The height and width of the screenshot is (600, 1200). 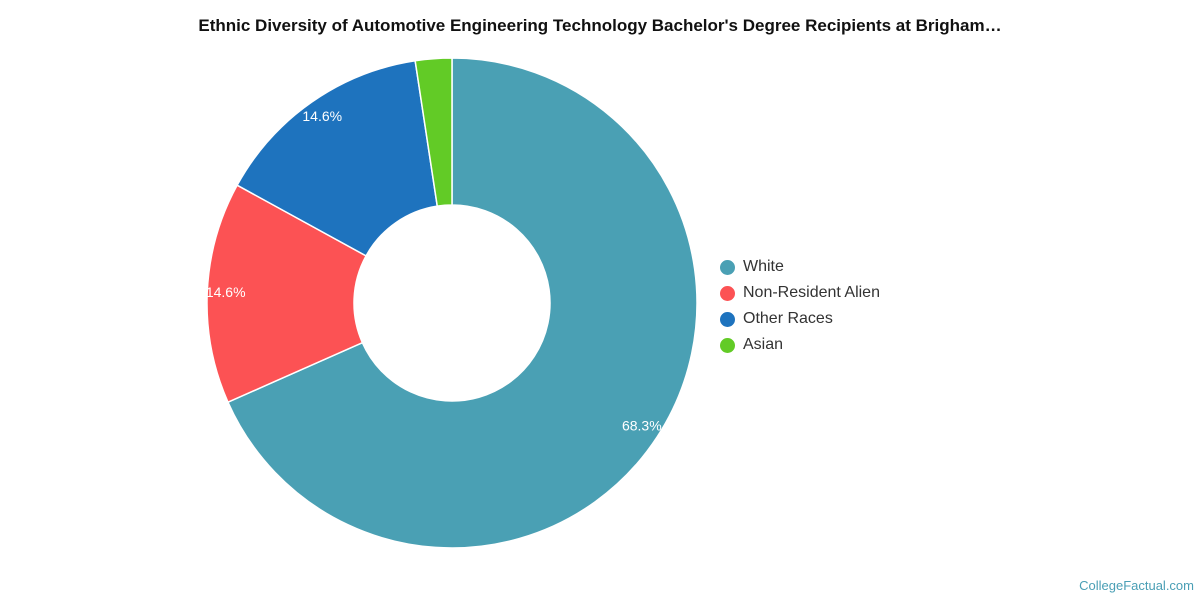 What do you see at coordinates (226, 292) in the screenshot?
I see `data-label-non-resident-alien: 14.6%` at bounding box center [226, 292].